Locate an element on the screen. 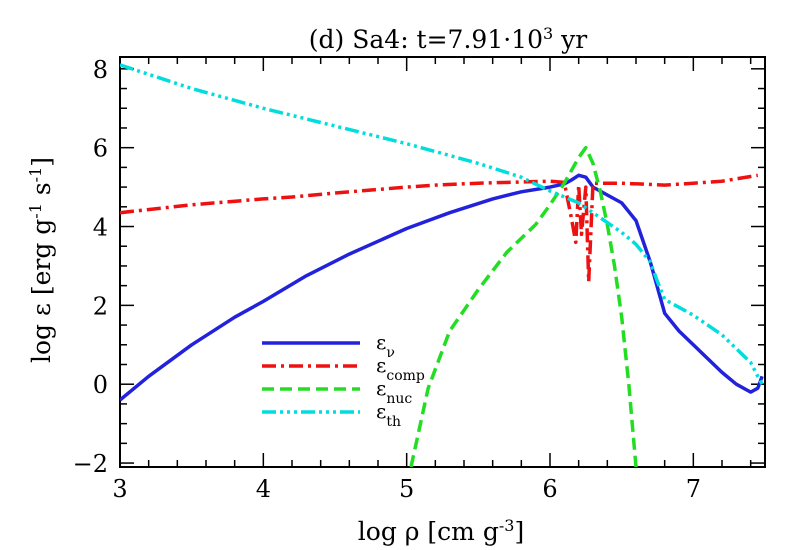  legend-label-ν: εν is located at coordinates (385, 345).